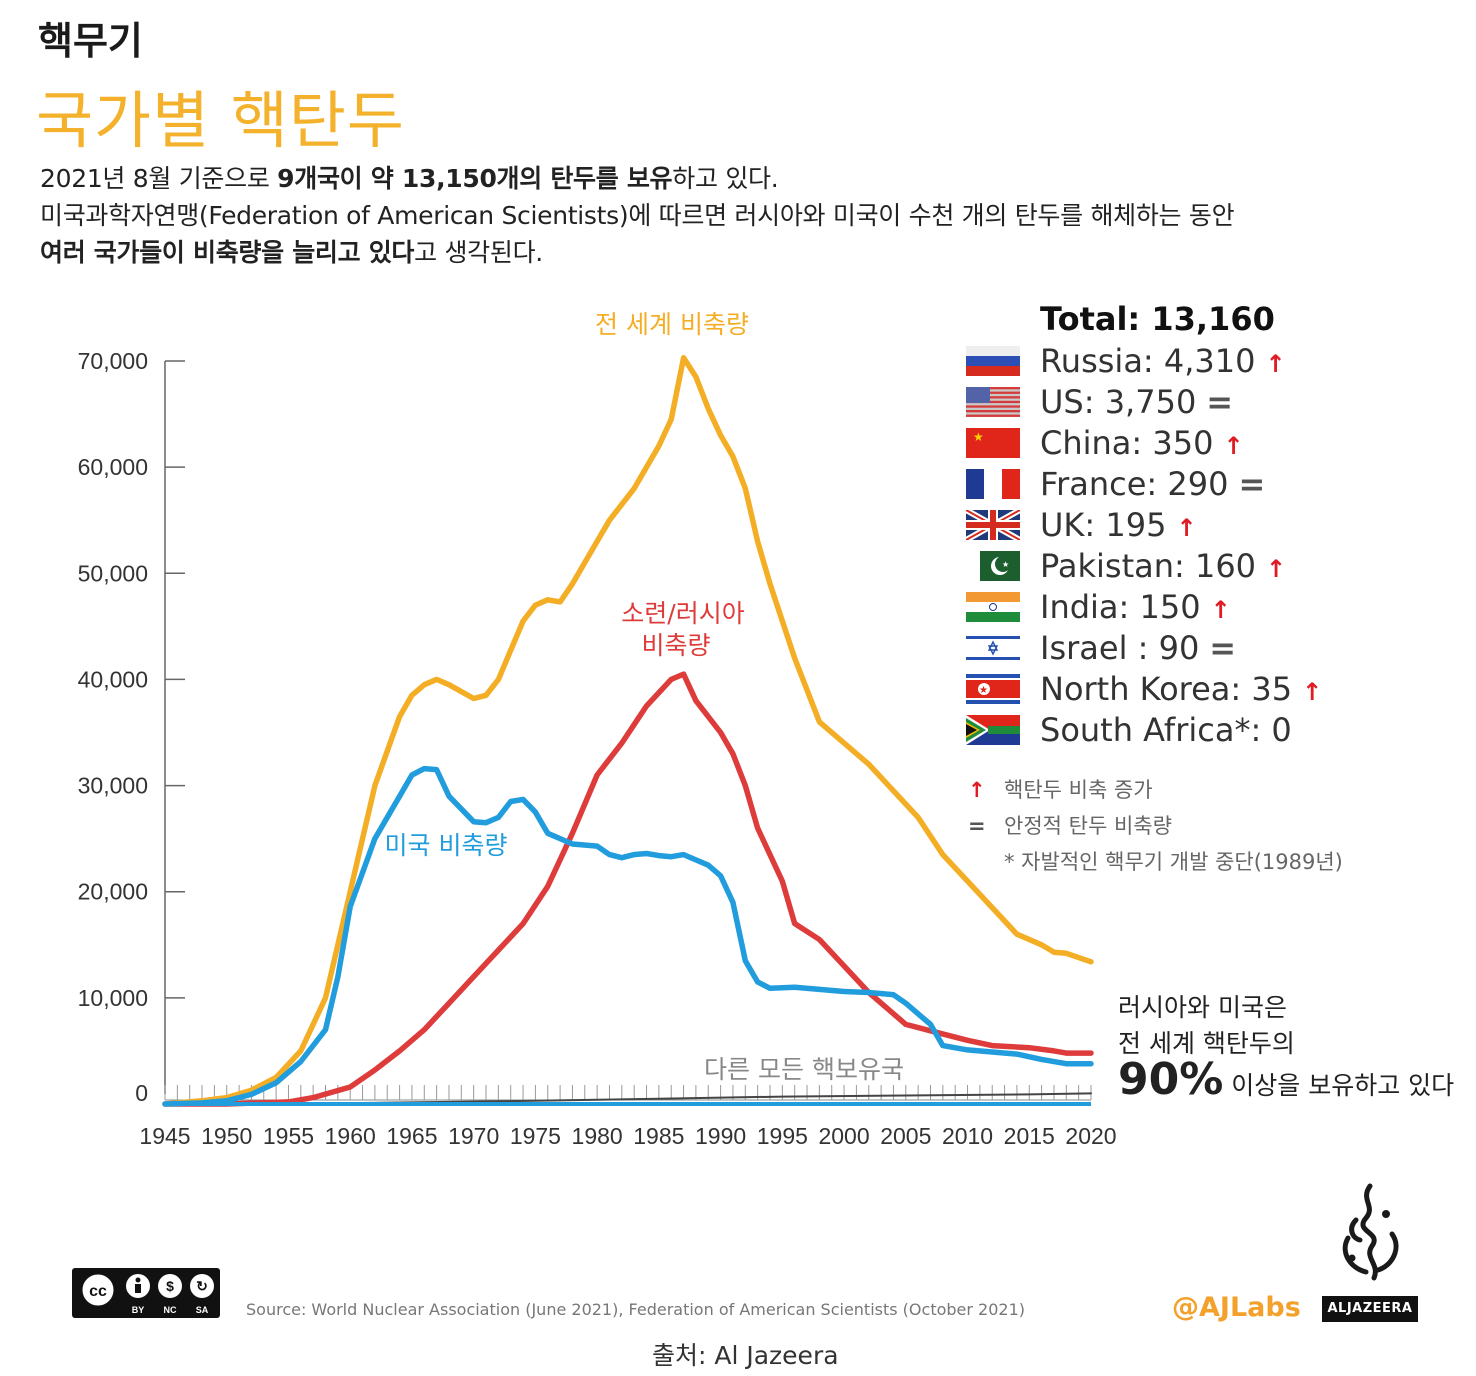 This screenshot has width=1476, height=1376. Describe the element at coordinates (658, 1136) in the screenshot. I see `x-tick-label: 1985` at that location.